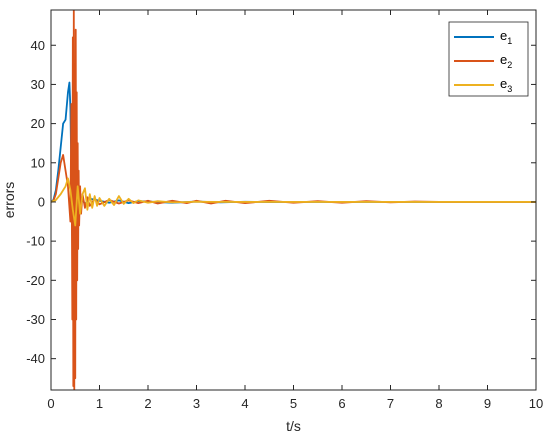 Image resolution: width=550 pixels, height=441 pixels. Describe the element at coordinates (38, 84) in the screenshot. I see `y-tick-label: 30` at that location.